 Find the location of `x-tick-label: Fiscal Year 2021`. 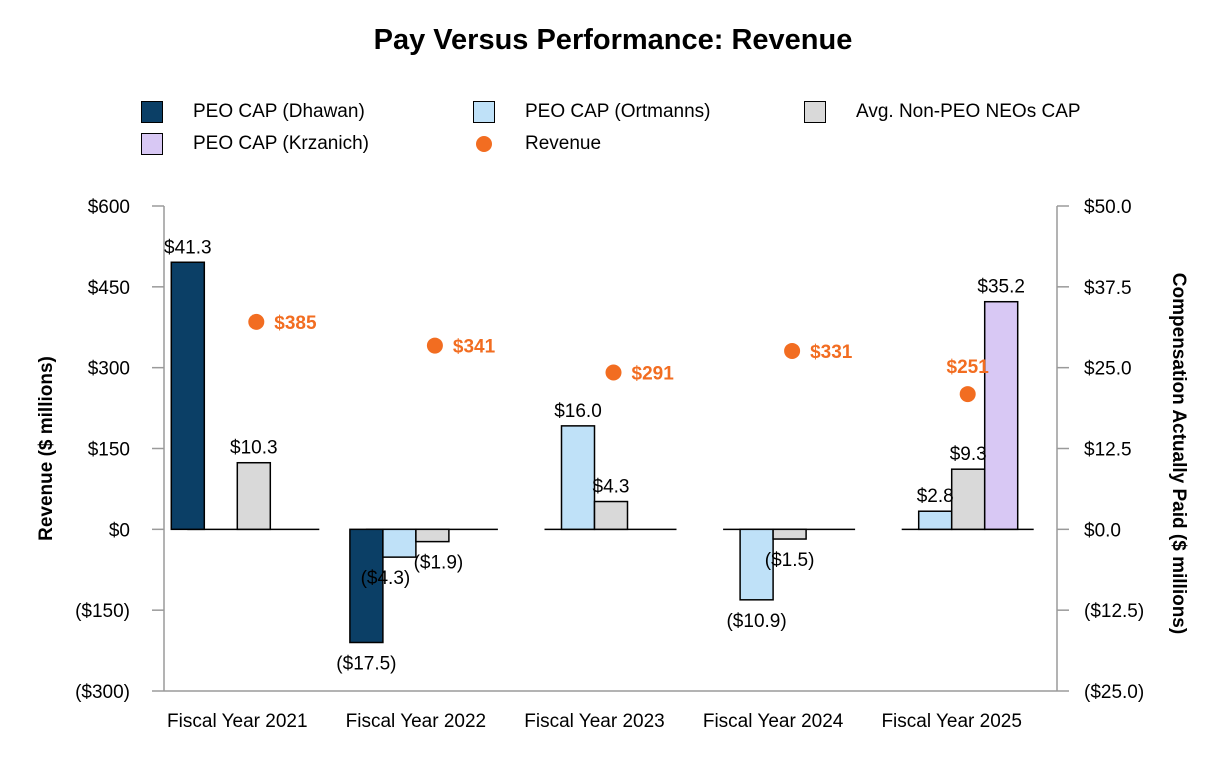

x-tick-label: Fiscal Year 2021 is located at coordinates (237, 721).